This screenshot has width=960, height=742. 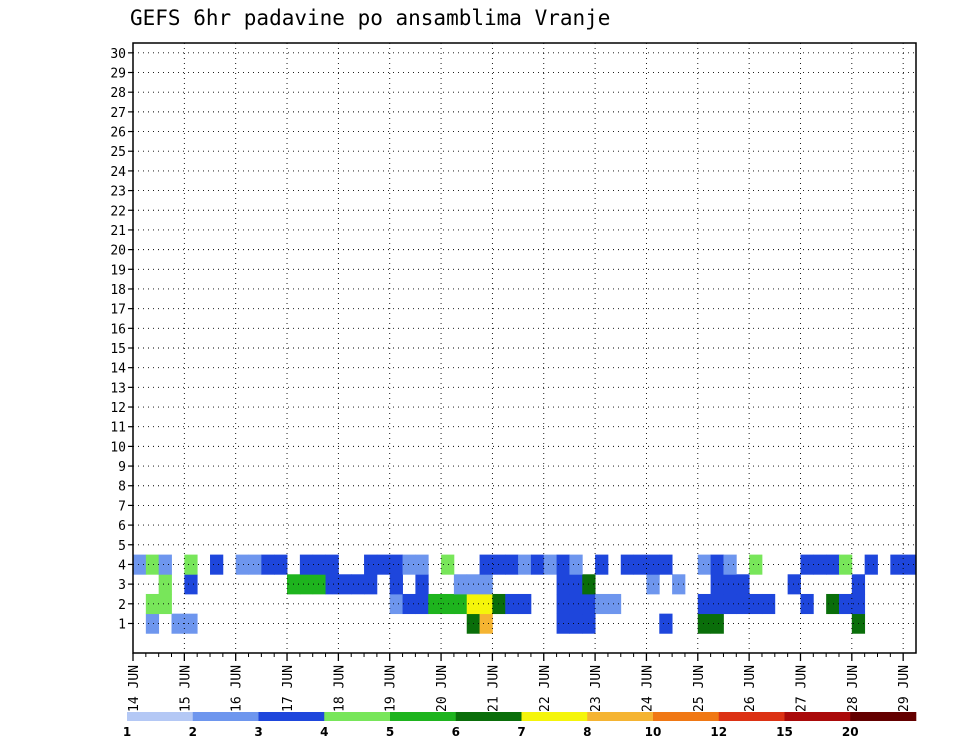 What do you see at coordinates (237, 688) in the screenshot?
I see `x-tick-label: 16 JUN` at bounding box center [237, 688].